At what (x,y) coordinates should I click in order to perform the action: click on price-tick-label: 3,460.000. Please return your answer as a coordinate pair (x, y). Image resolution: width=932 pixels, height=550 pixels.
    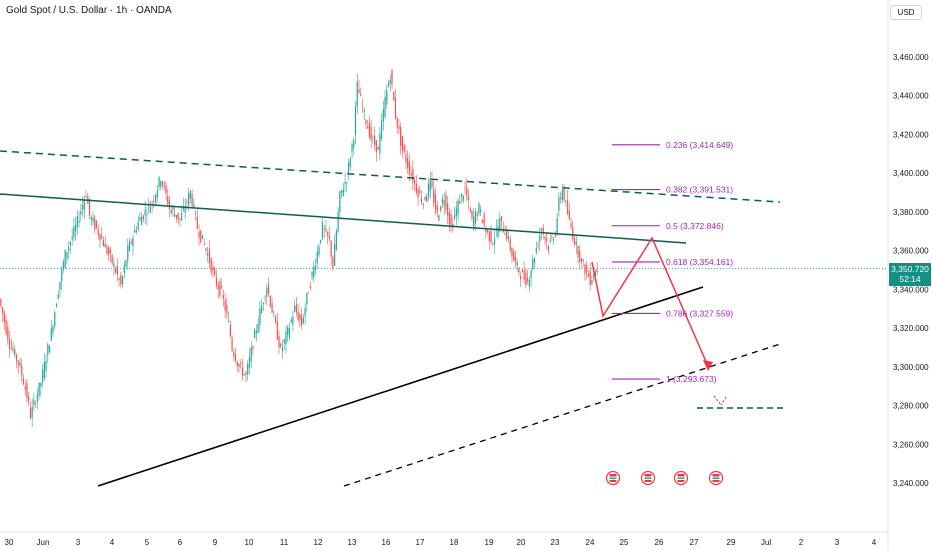
    Looking at the image, I should click on (911, 57).